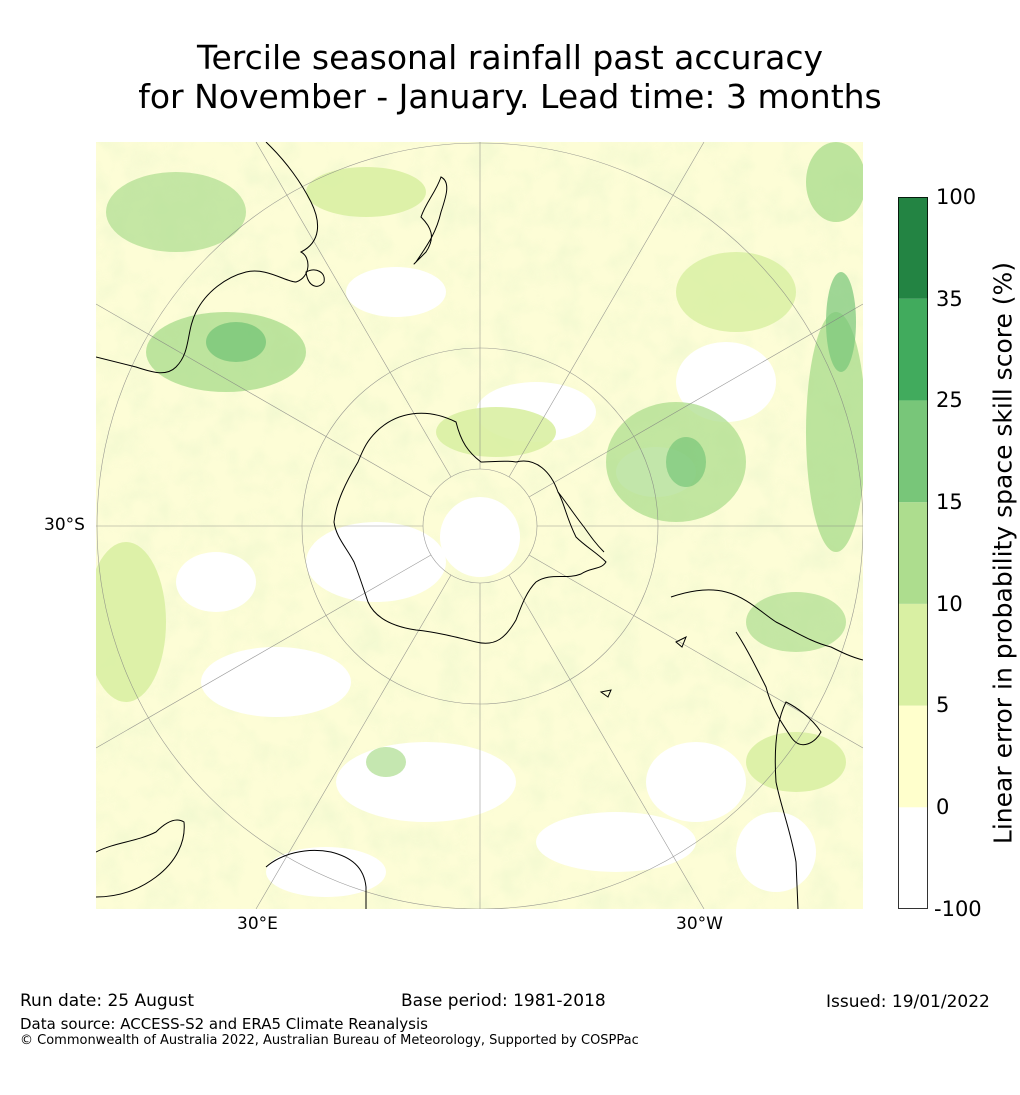 The height and width of the screenshot is (1095, 1020). I want to click on antarctica-coast, so click(470, 528).